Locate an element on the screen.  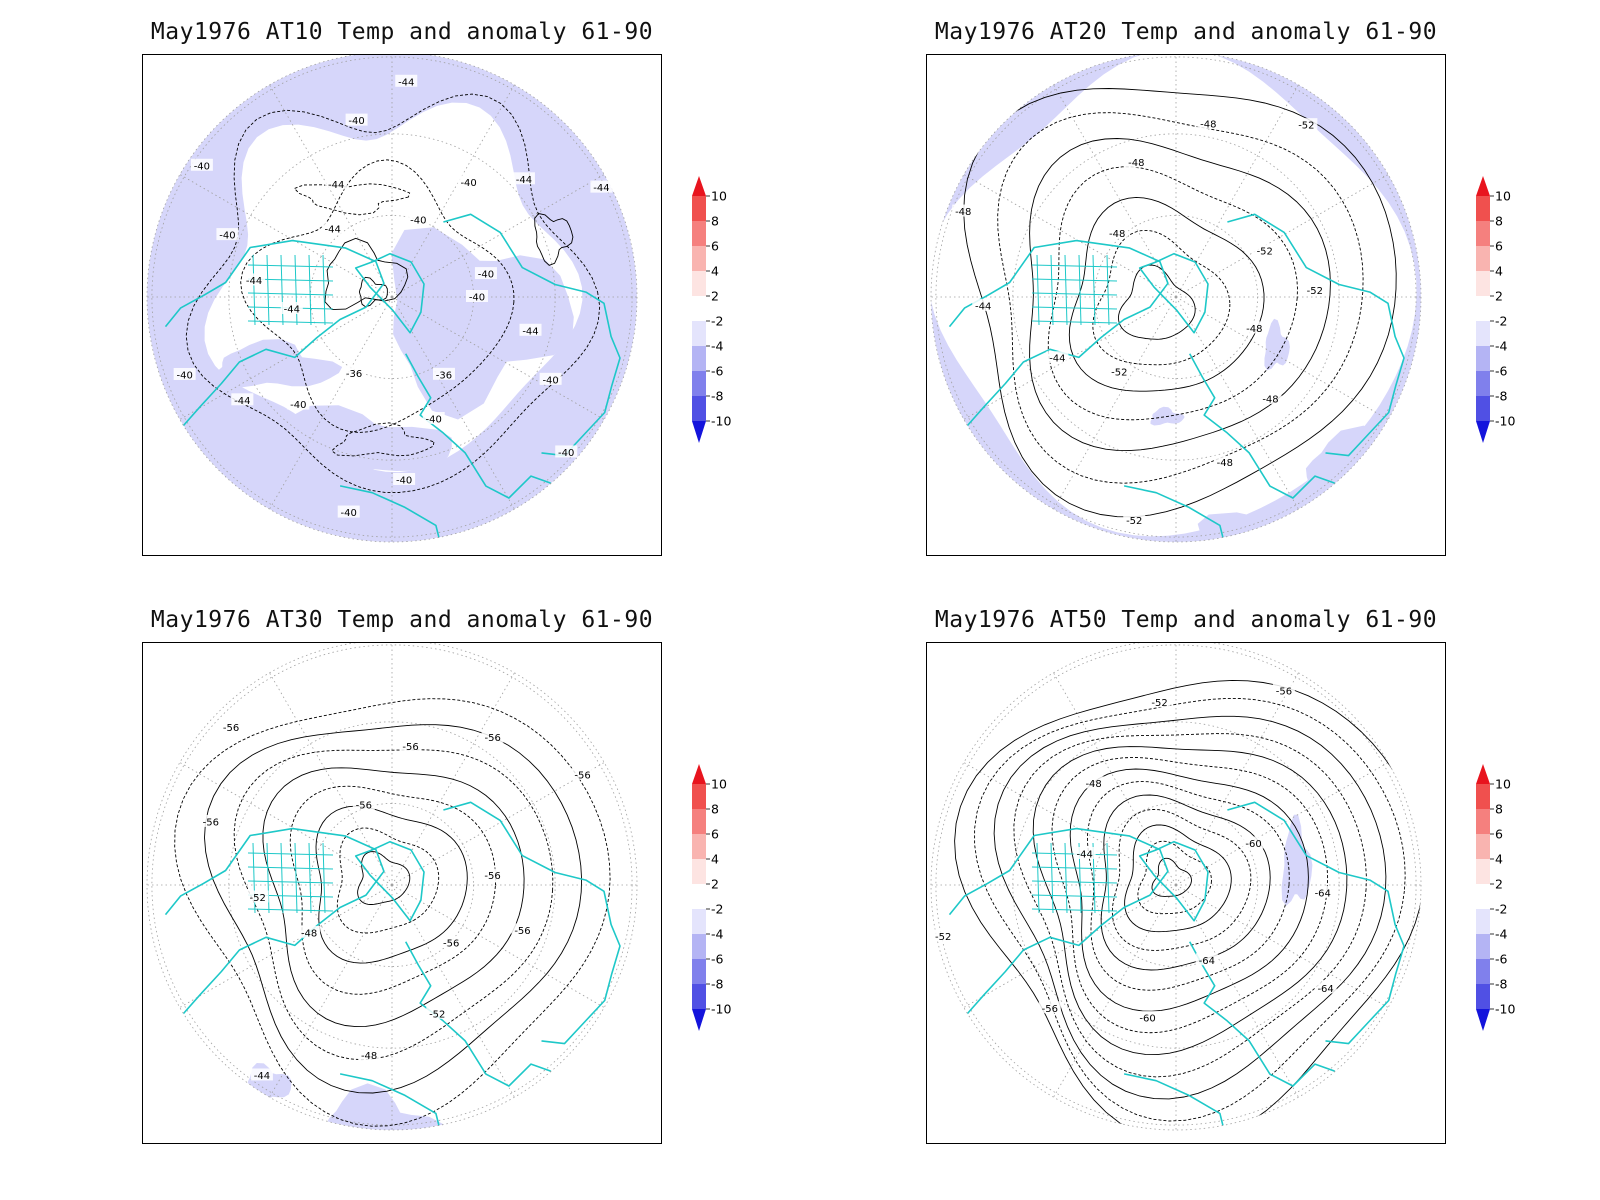
colorbar-tick-label: -10 is located at coordinates (1505, 421).